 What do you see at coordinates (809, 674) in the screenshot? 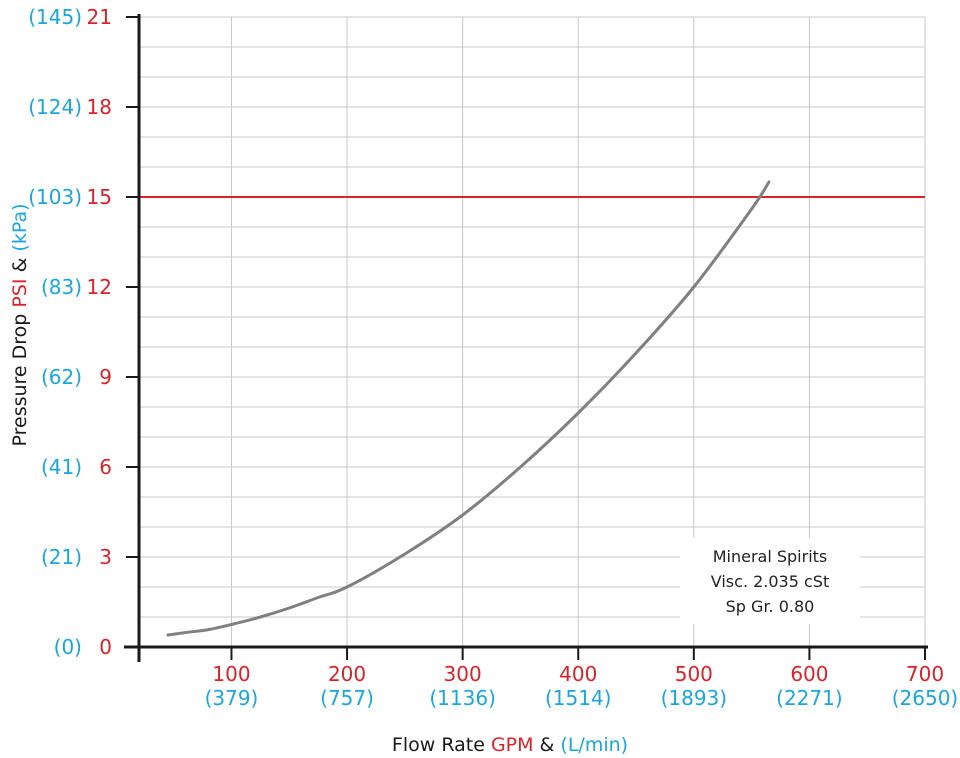
I see `x-tick-label: 600` at bounding box center [809, 674].